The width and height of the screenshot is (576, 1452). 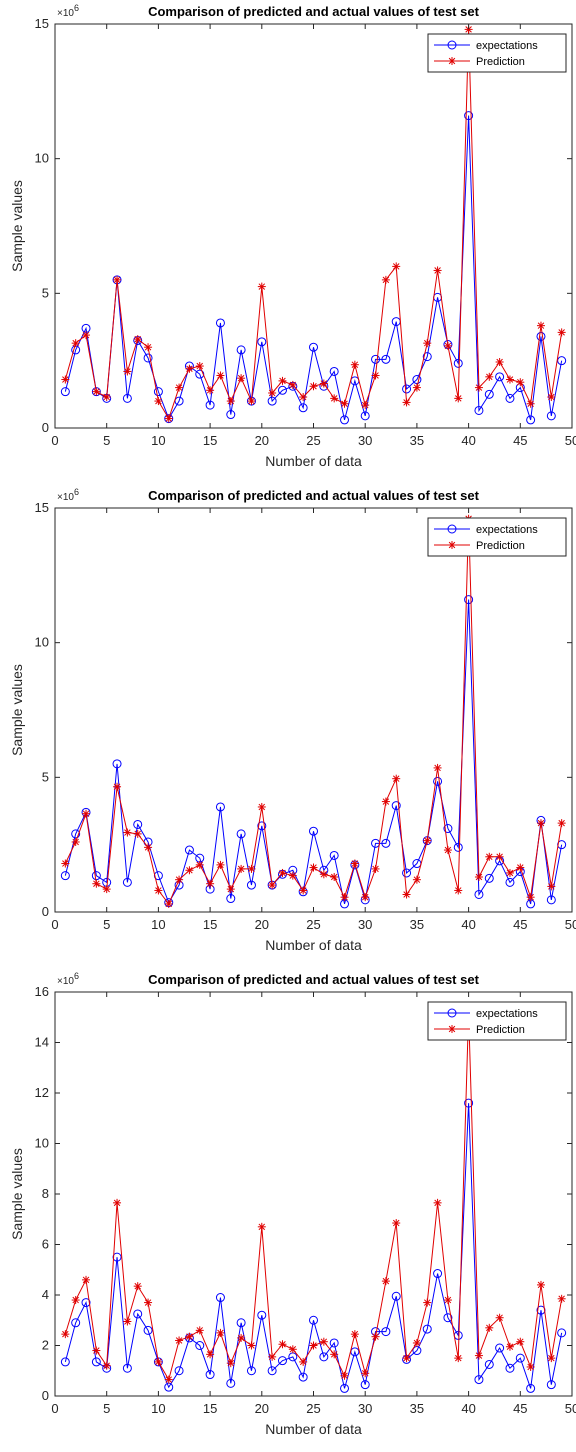 I want to click on x-tick-label: 25, so click(x=313, y=440).